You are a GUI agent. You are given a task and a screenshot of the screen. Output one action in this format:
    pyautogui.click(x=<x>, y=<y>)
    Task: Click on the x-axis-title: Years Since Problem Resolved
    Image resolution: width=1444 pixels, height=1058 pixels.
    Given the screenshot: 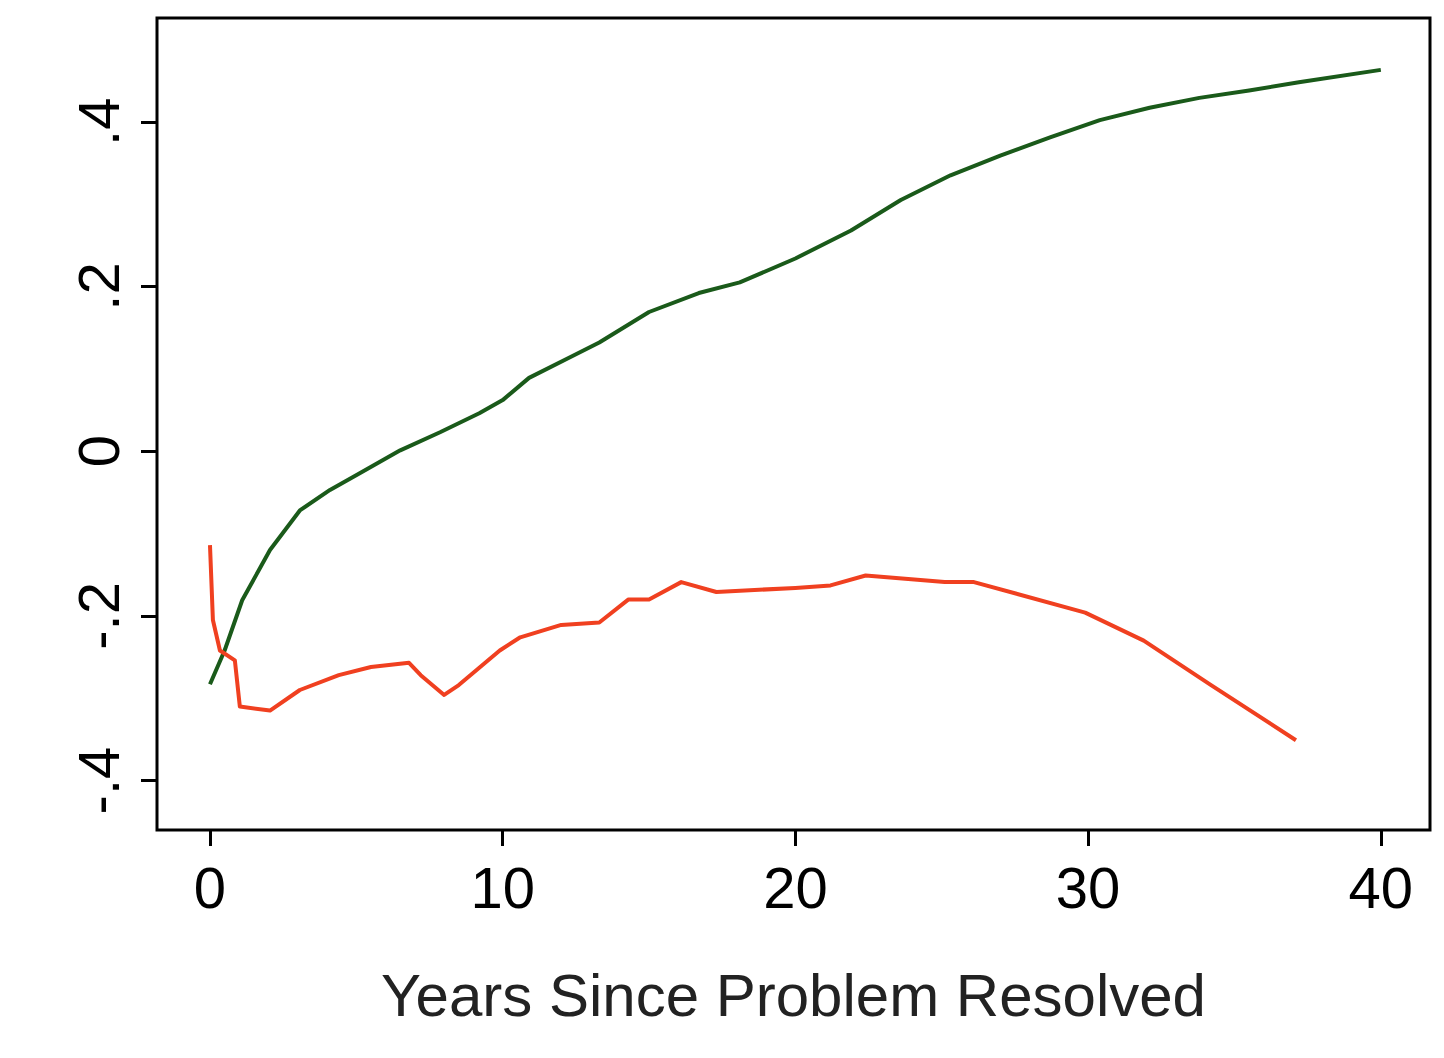 What is the action you would take?
    pyautogui.click(x=793, y=995)
    